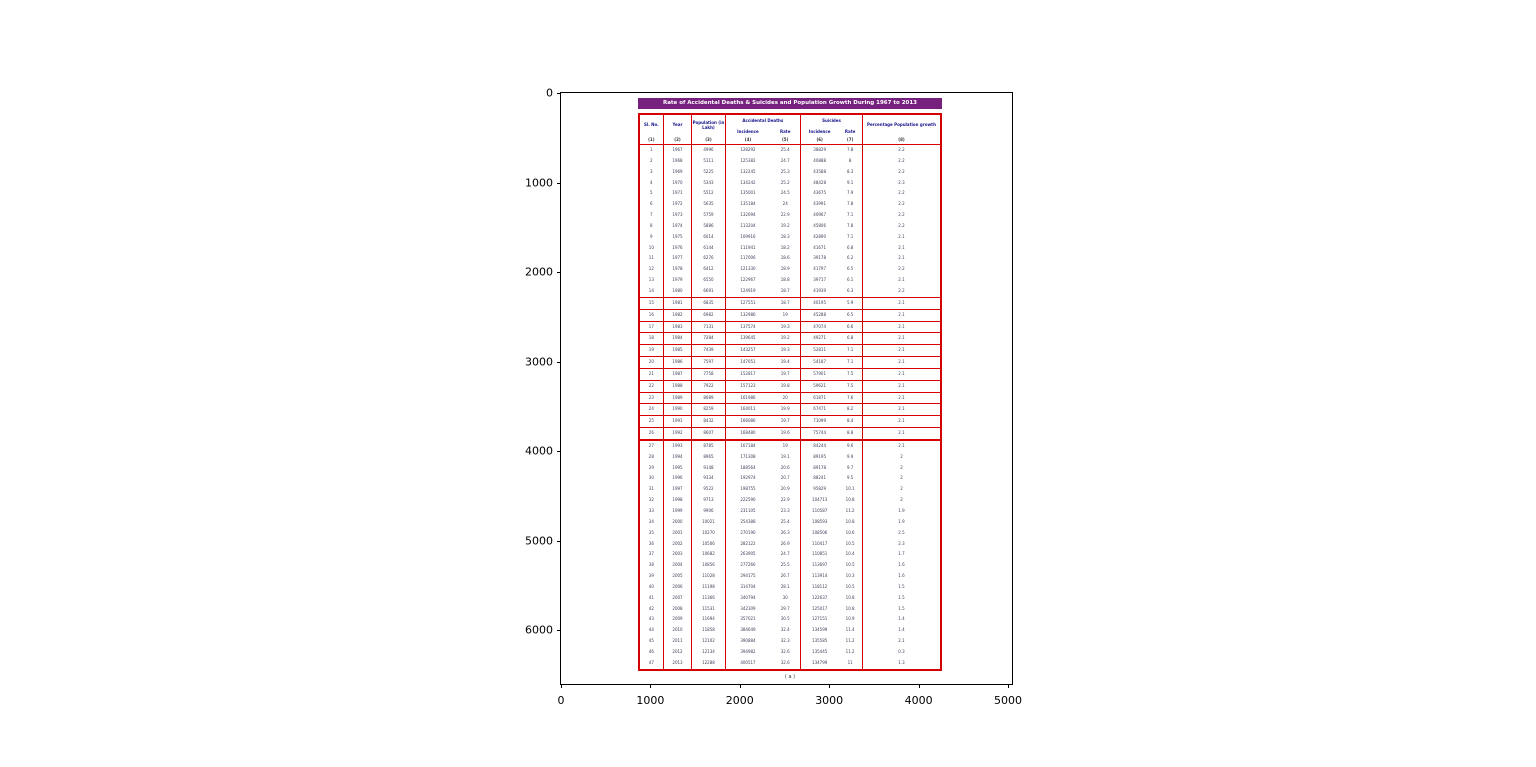 Image resolution: width=1536 pixels, height=767 pixels. Describe the element at coordinates (677, 339) in the screenshot. I see `table-cell: 1984` at that location.